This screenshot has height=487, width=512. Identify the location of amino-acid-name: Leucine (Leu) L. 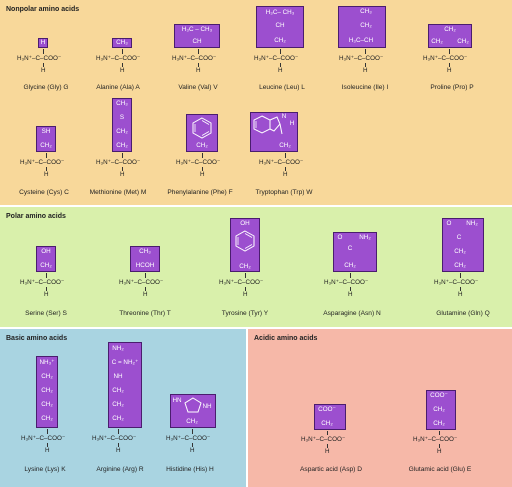
(282, 87).